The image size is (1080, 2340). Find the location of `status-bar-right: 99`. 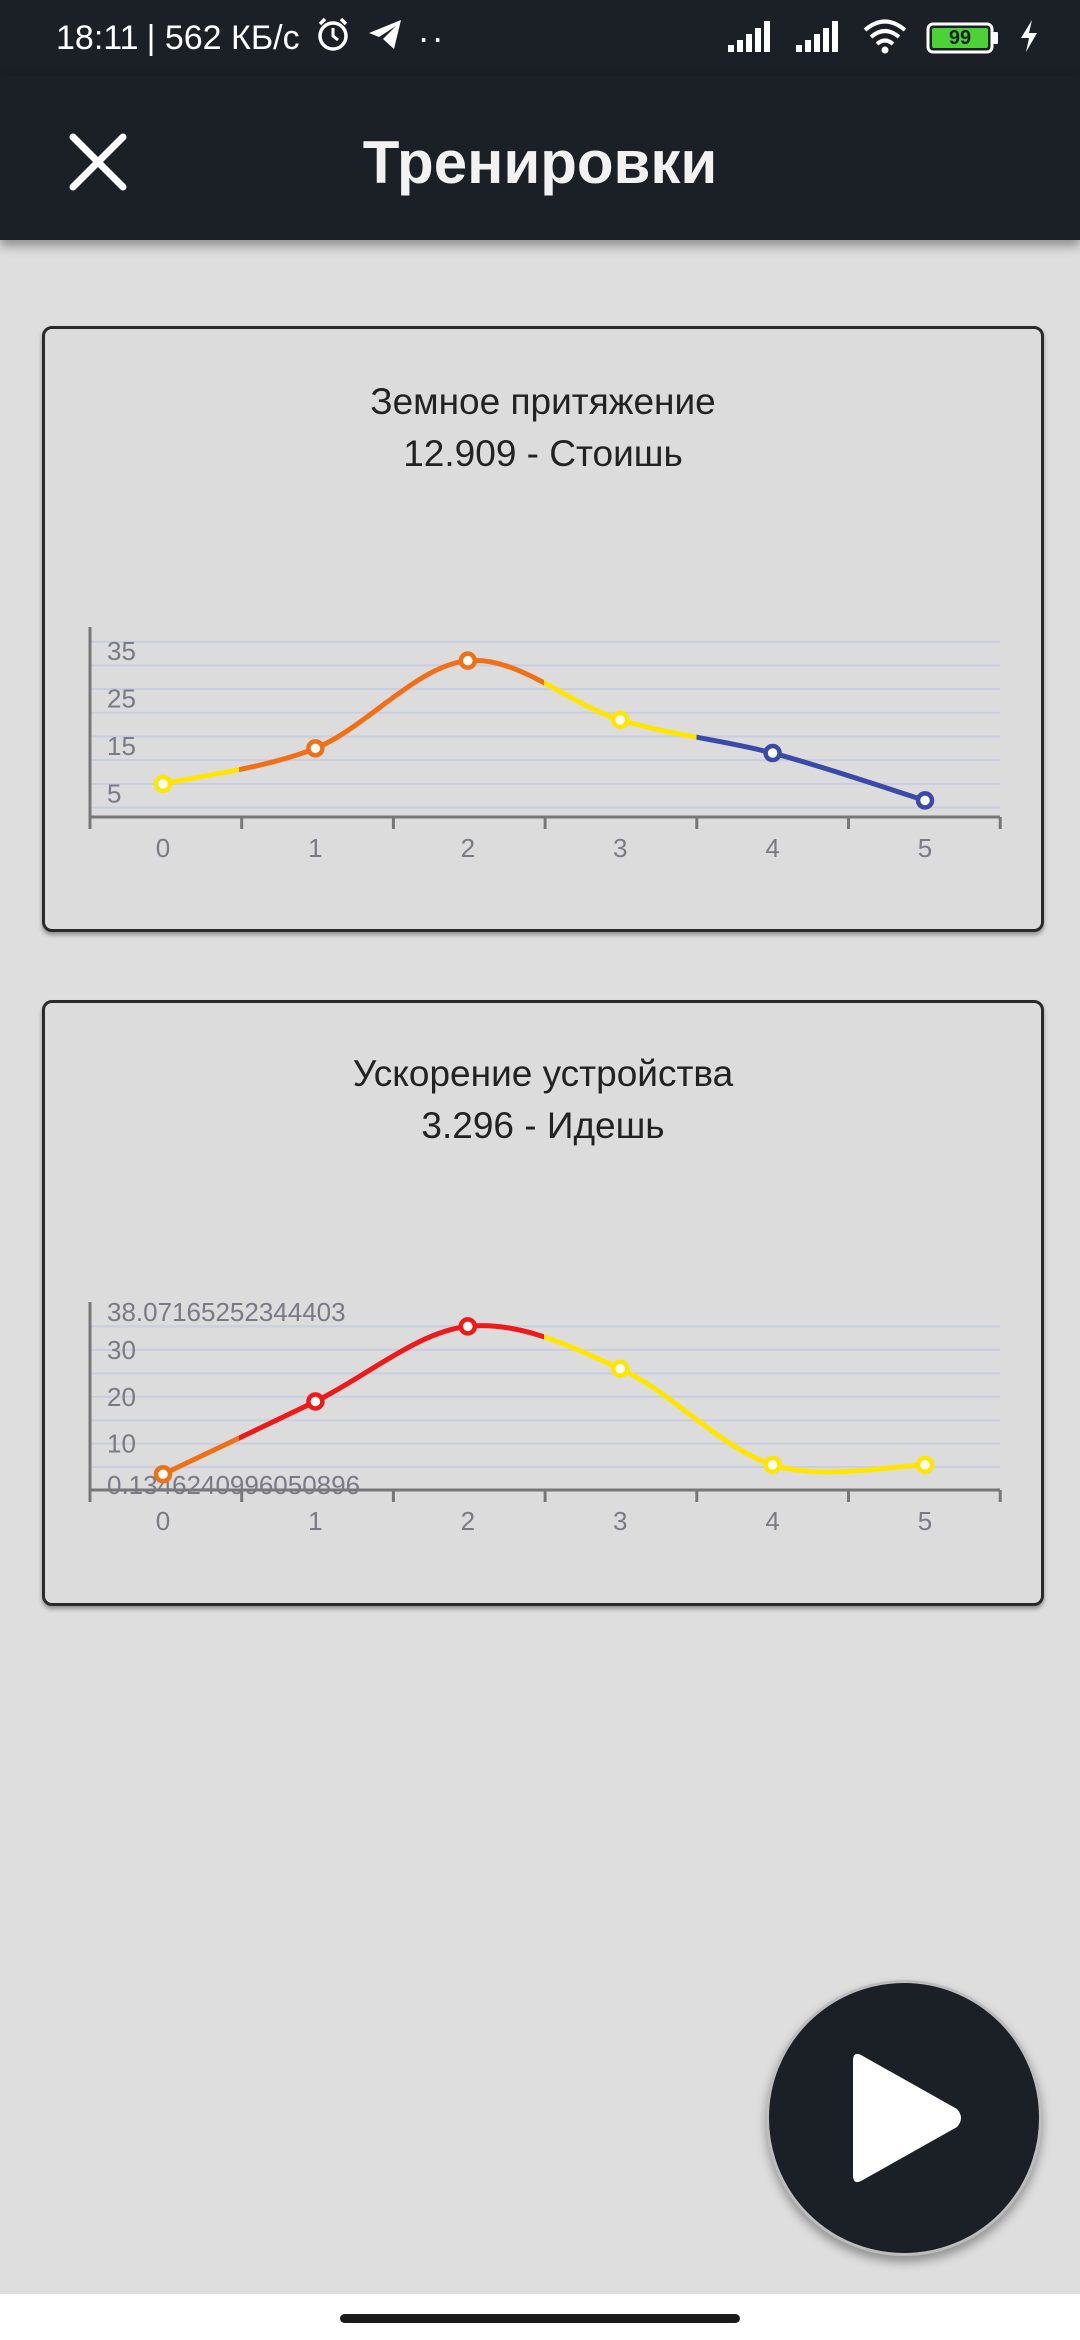

status-bar-right: 99 is located at coordinates (883, 38).